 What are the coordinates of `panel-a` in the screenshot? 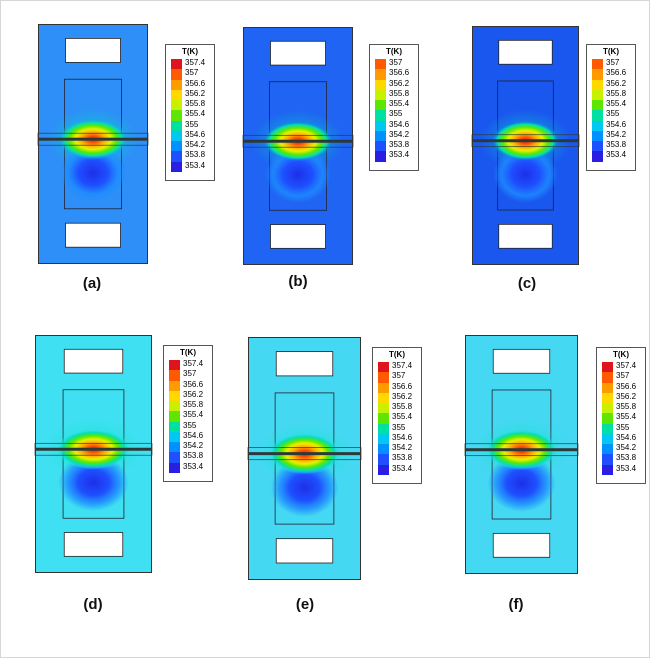 It's located at (93, 144).